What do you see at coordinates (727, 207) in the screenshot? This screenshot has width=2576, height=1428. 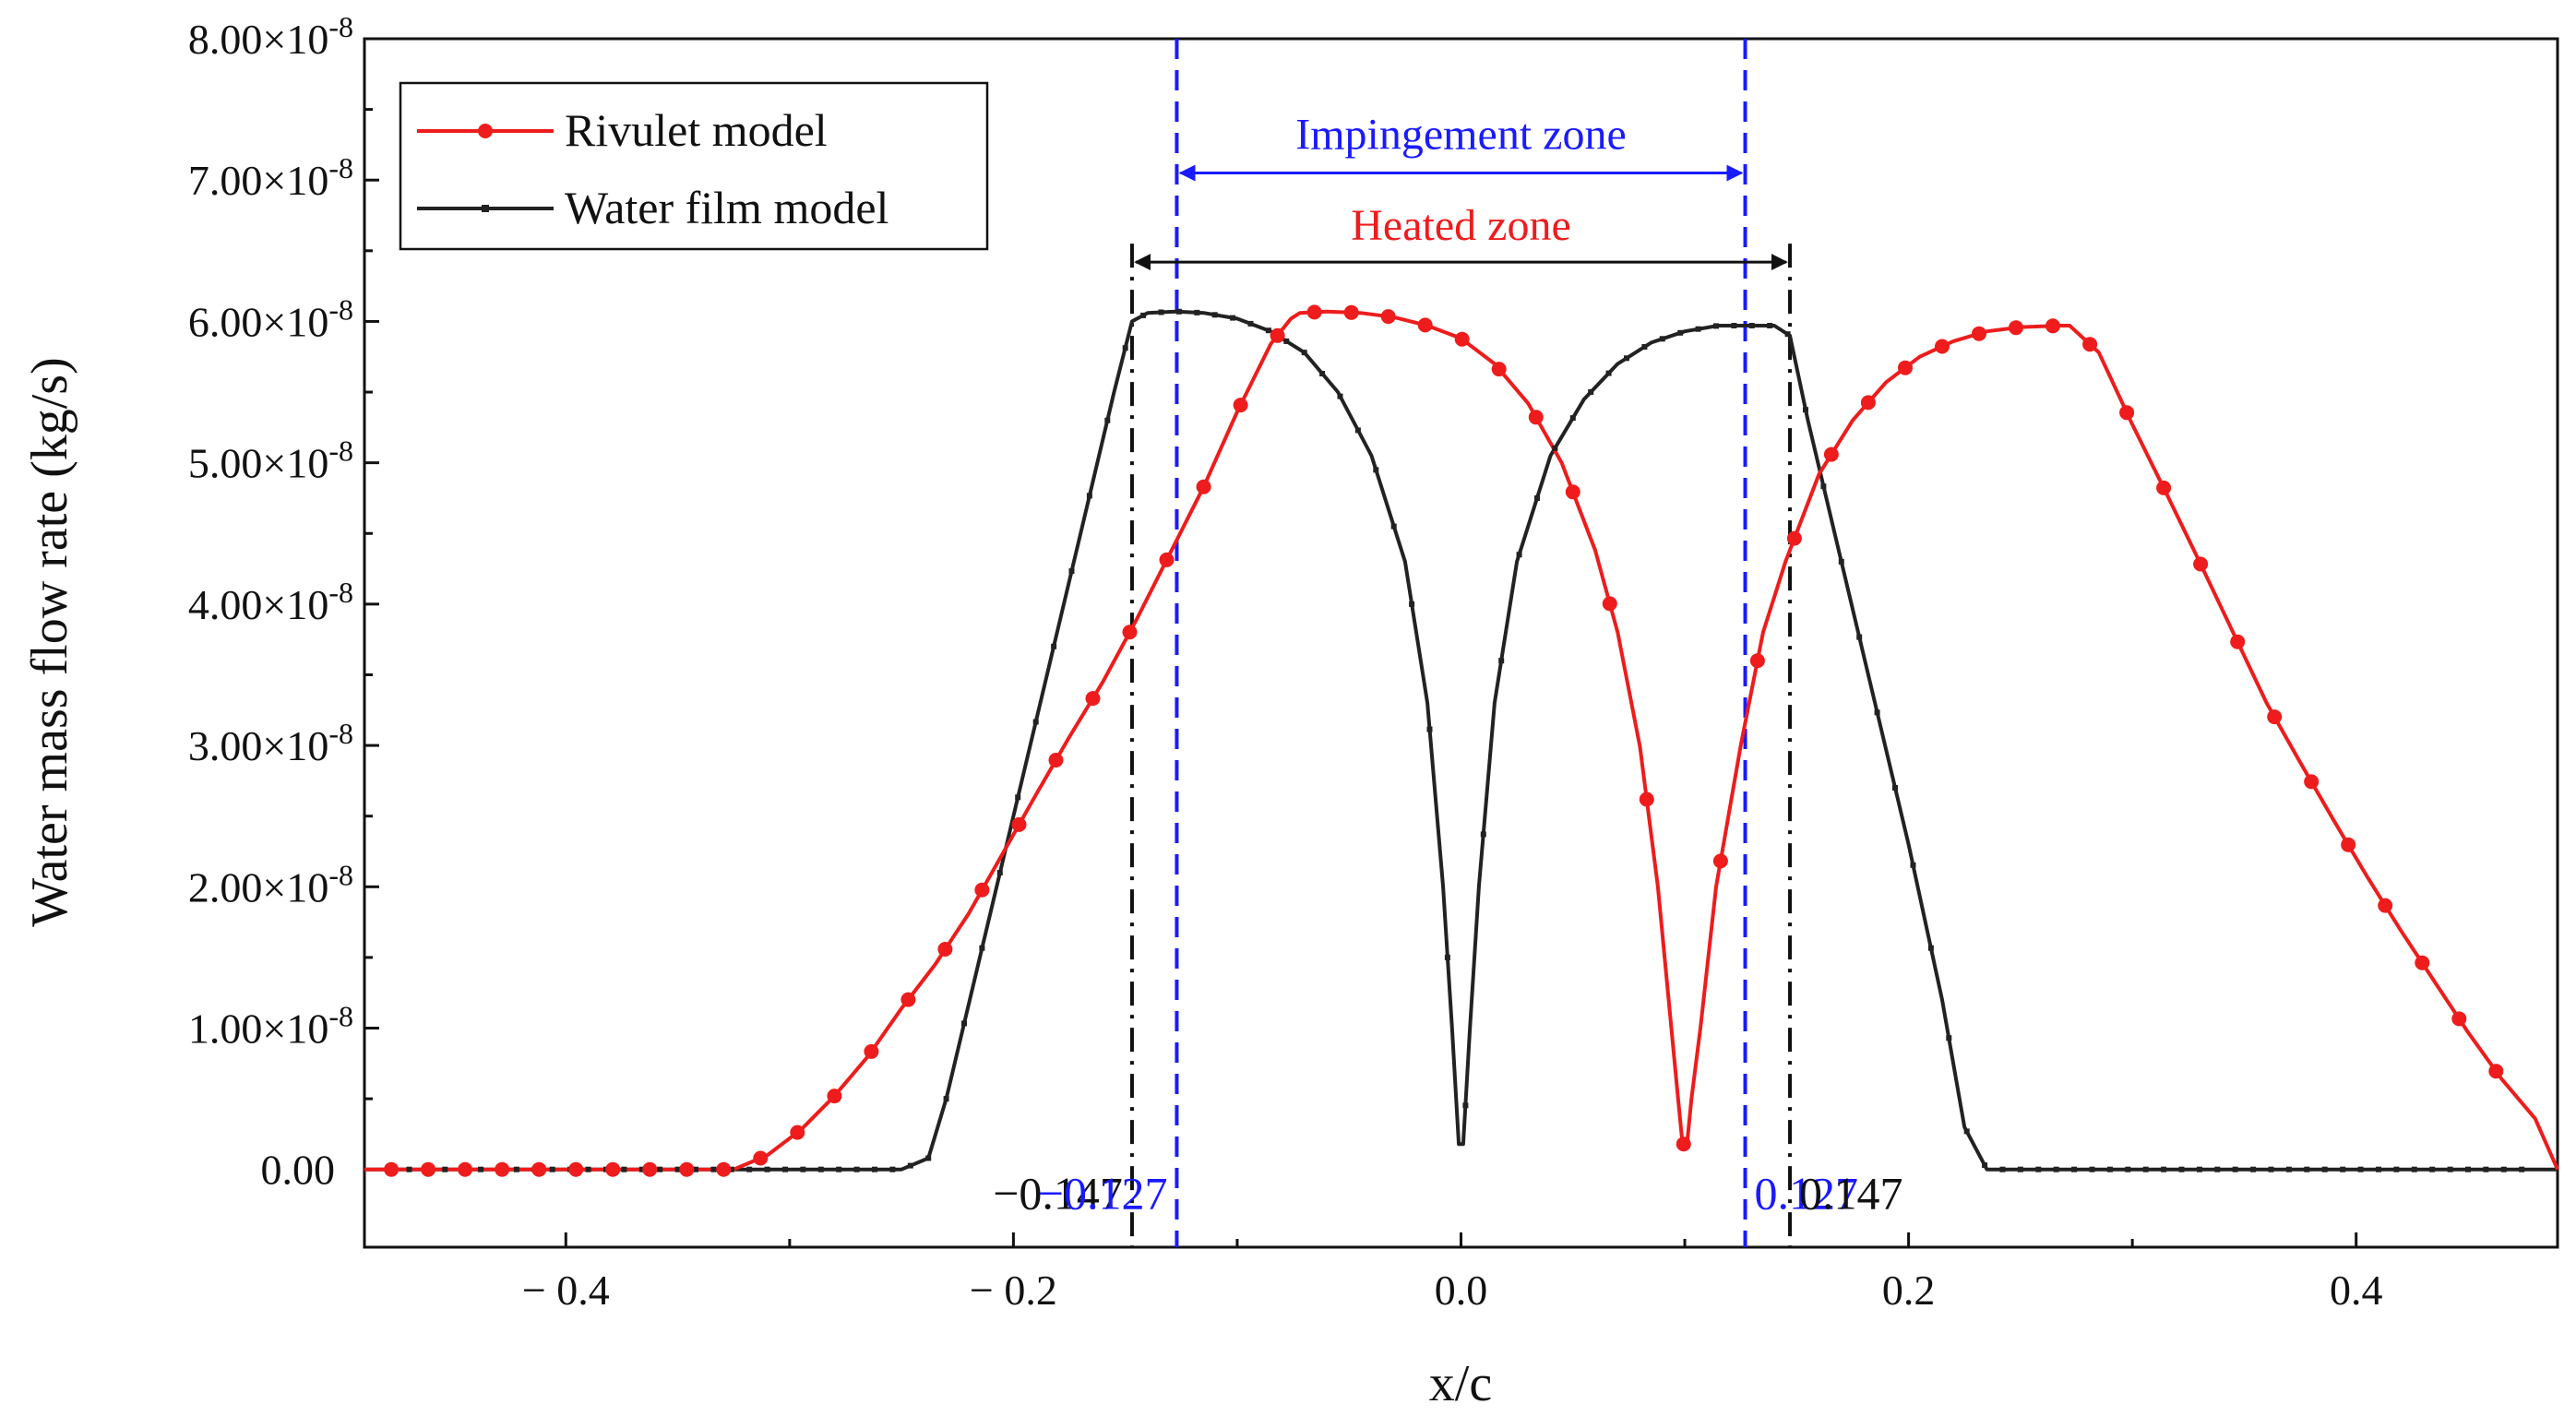 I see `legend-label-water-film: Water film model` at bounding box center [727, 207].